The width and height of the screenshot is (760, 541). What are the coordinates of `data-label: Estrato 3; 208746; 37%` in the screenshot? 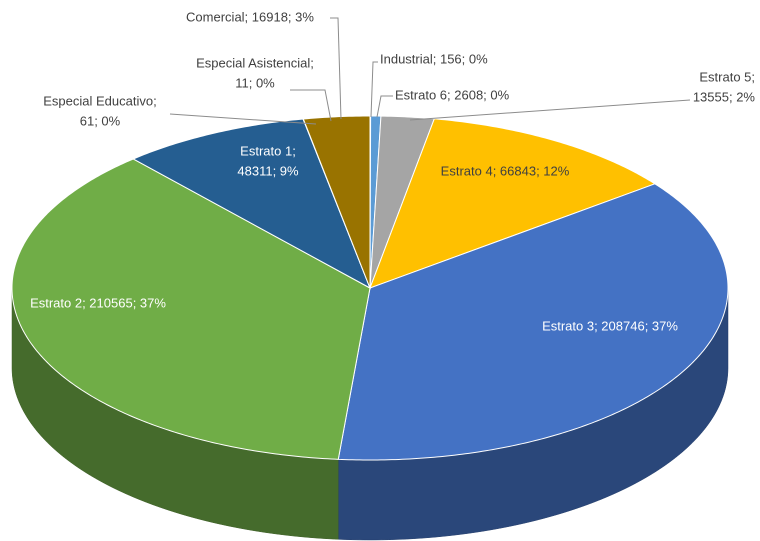 It's located at (610, 325).